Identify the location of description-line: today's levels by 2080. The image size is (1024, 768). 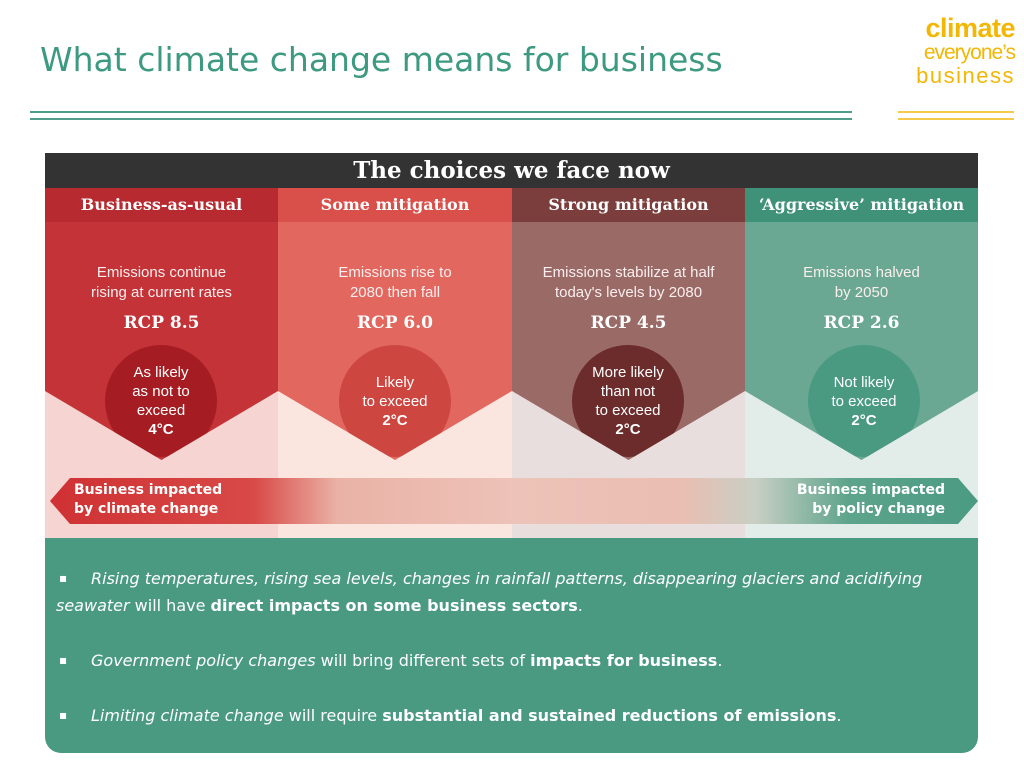
(628, 292).